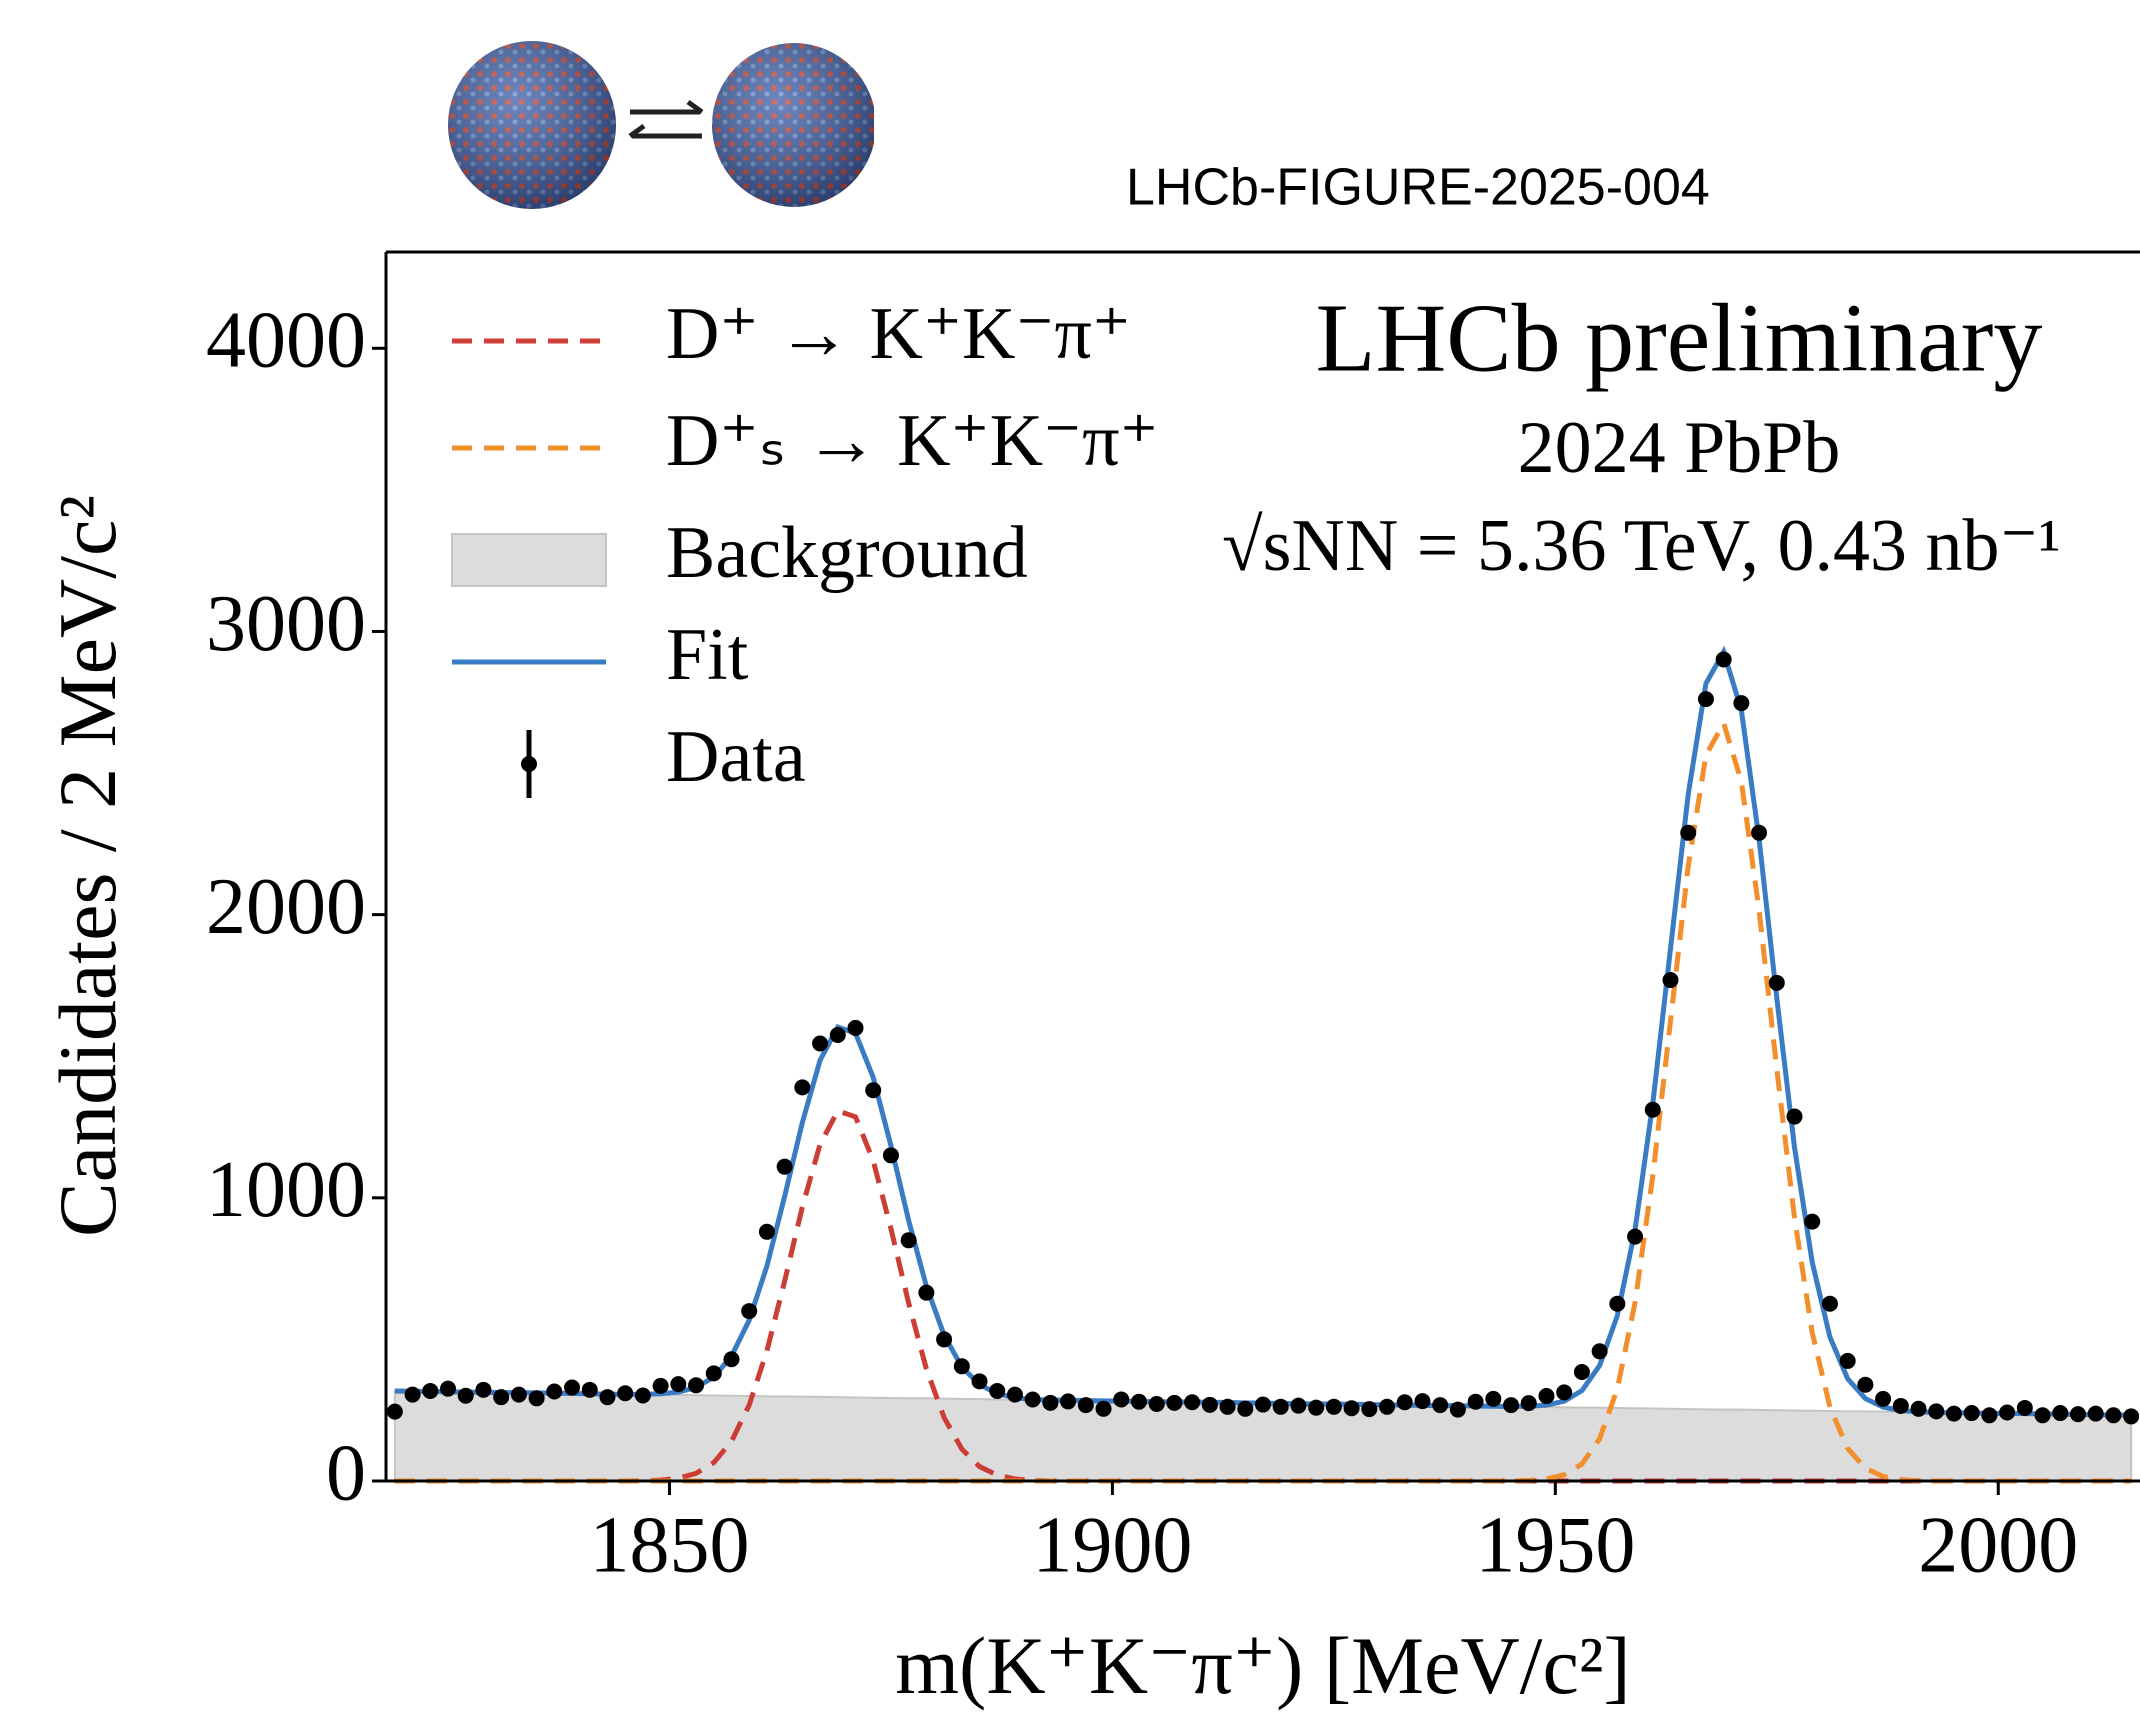  I want to click on x-tick-label: 2000, so click(1998, 1545).